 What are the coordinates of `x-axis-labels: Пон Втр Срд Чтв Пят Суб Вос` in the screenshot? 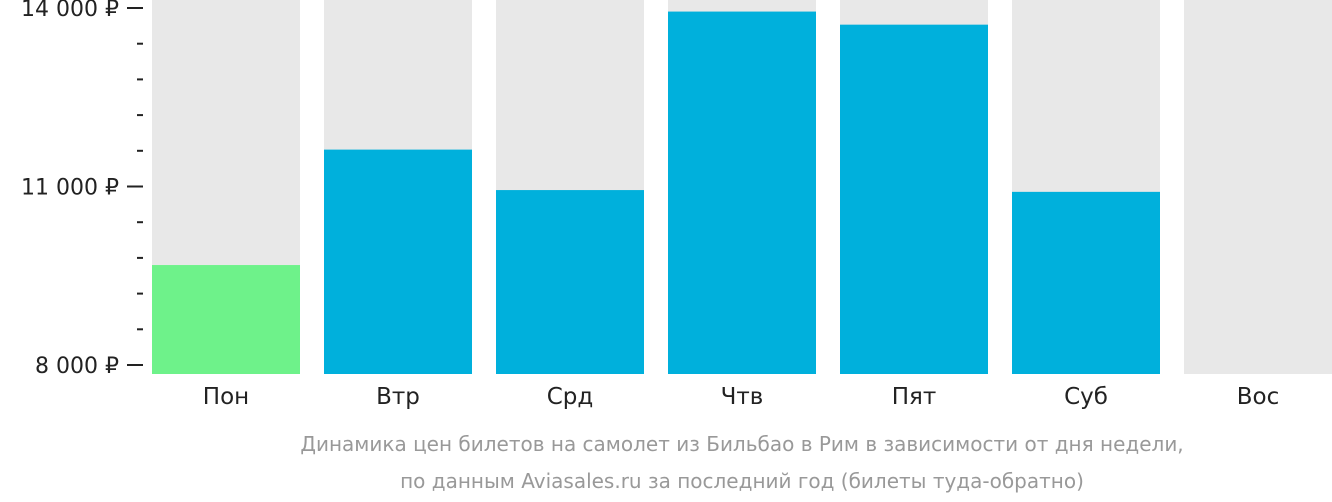 It's located at (741, 397).